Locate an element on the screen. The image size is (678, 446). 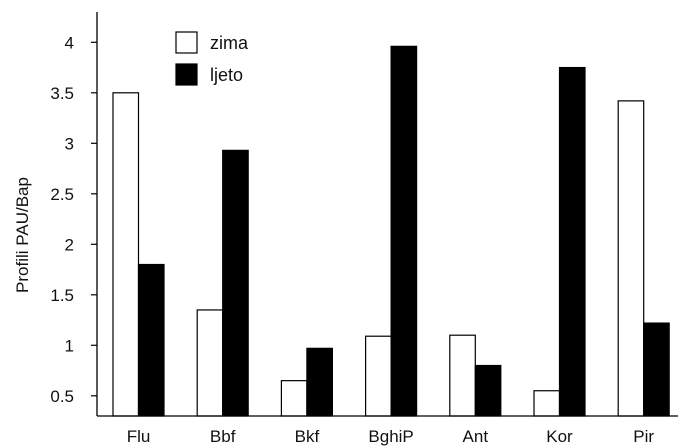
x-tick-label: Bkf is located at coordinates (307, 436).